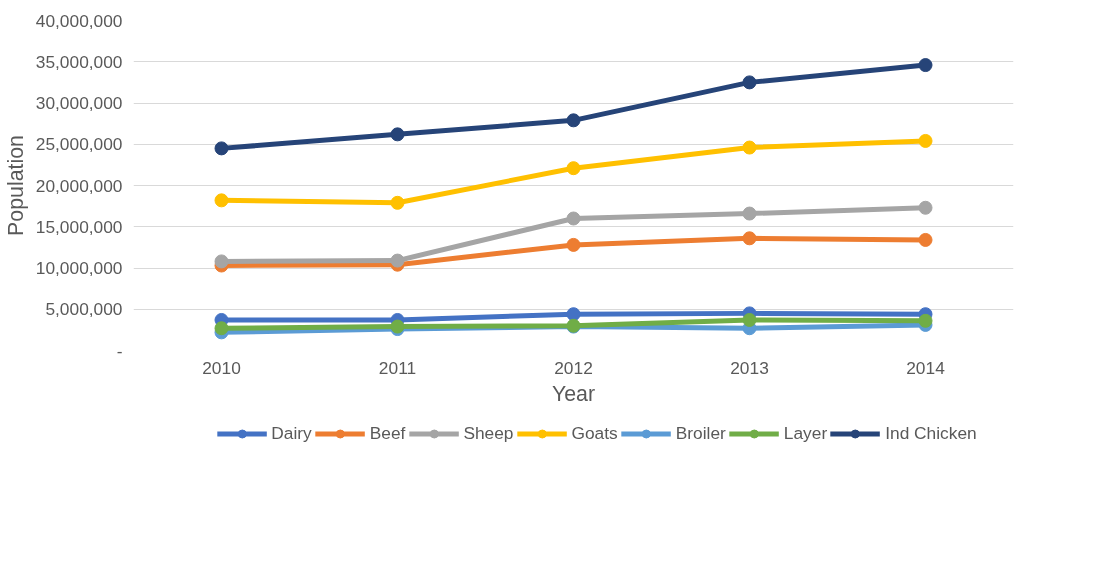  I want to click on legend-label: Layer, so click(805, 433).